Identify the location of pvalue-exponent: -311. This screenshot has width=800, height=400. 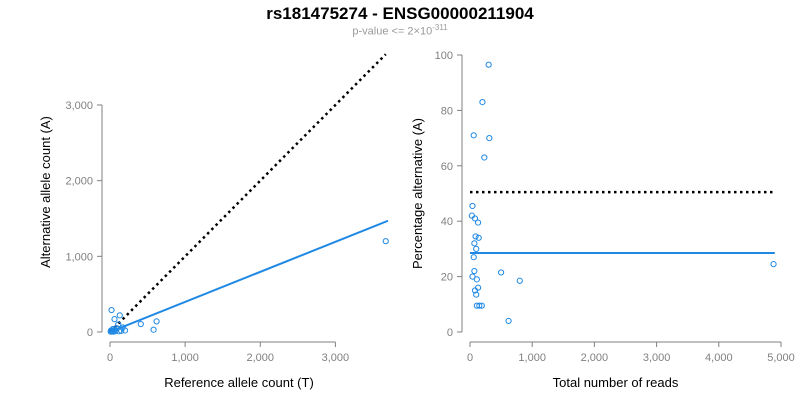
(440, 27).